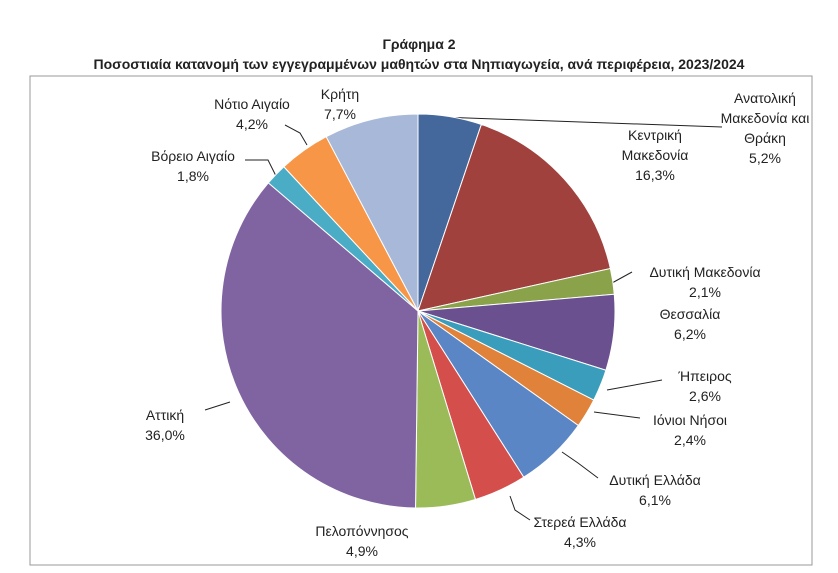 This screenshot has width=838, height=573. Describe the element at coordinates (252, 124) in the screenshot. I see `value-label: 4,2%` at that location.